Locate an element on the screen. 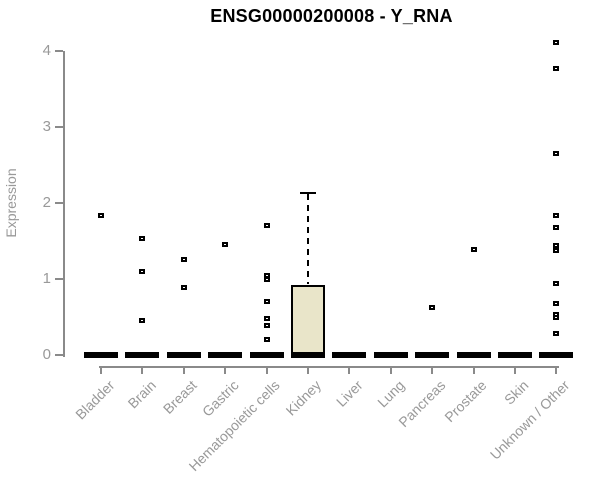 The height and width of the screenshot is (500, 600). y-tick-label: 4 is located at coordinates (46, 50).